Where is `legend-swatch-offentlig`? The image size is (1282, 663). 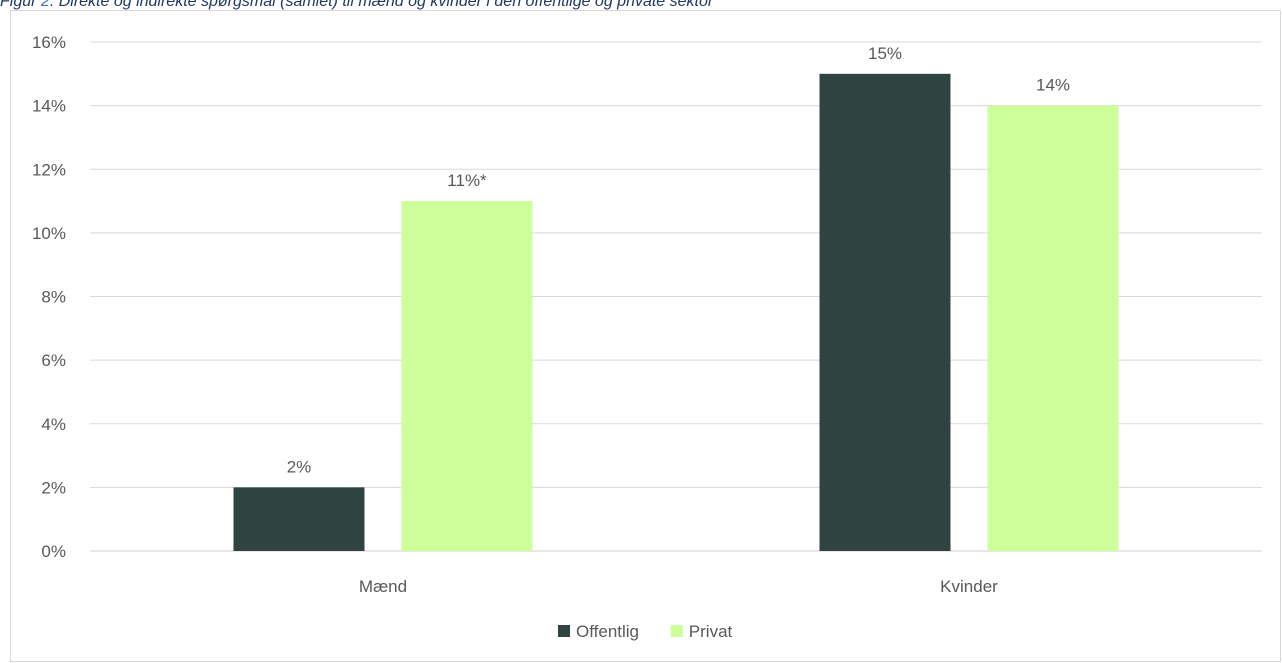
legend-swatch-offentlig is located at coordinates (564, 631).